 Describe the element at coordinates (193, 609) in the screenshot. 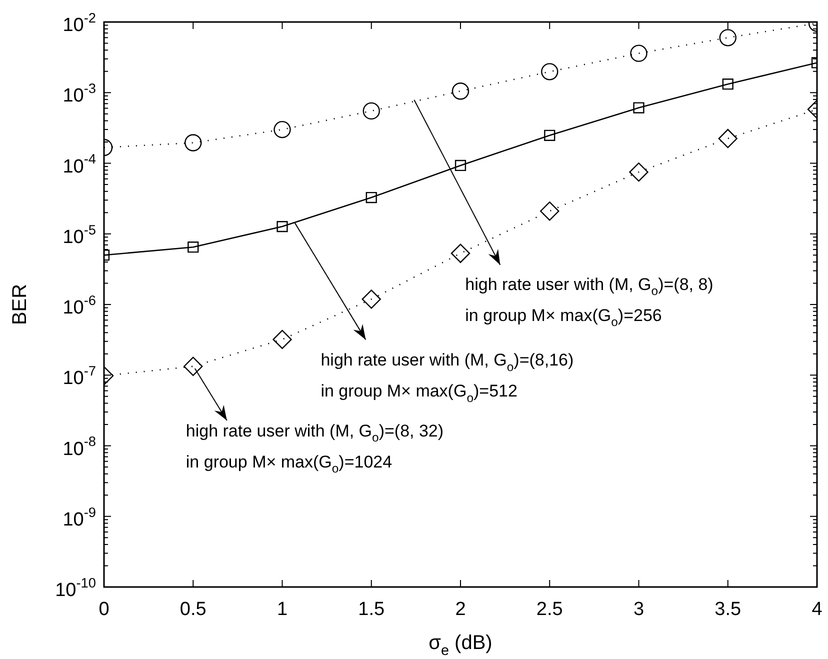

I see `x-tick-label: 0.5` at that location.